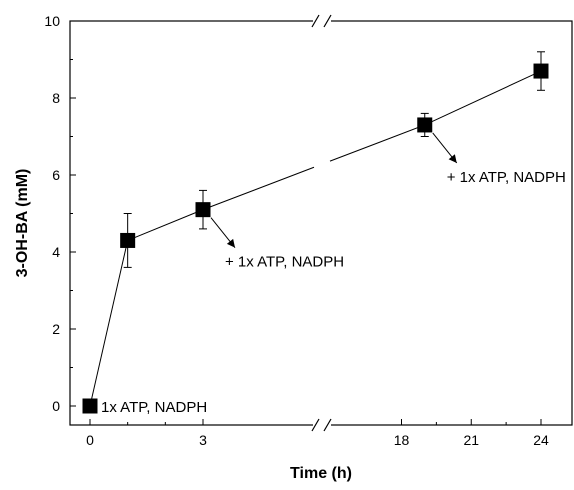  Describe the element at coordinates (52, 21) in the screenshot. I see `y-tick-label: 10` at that location.